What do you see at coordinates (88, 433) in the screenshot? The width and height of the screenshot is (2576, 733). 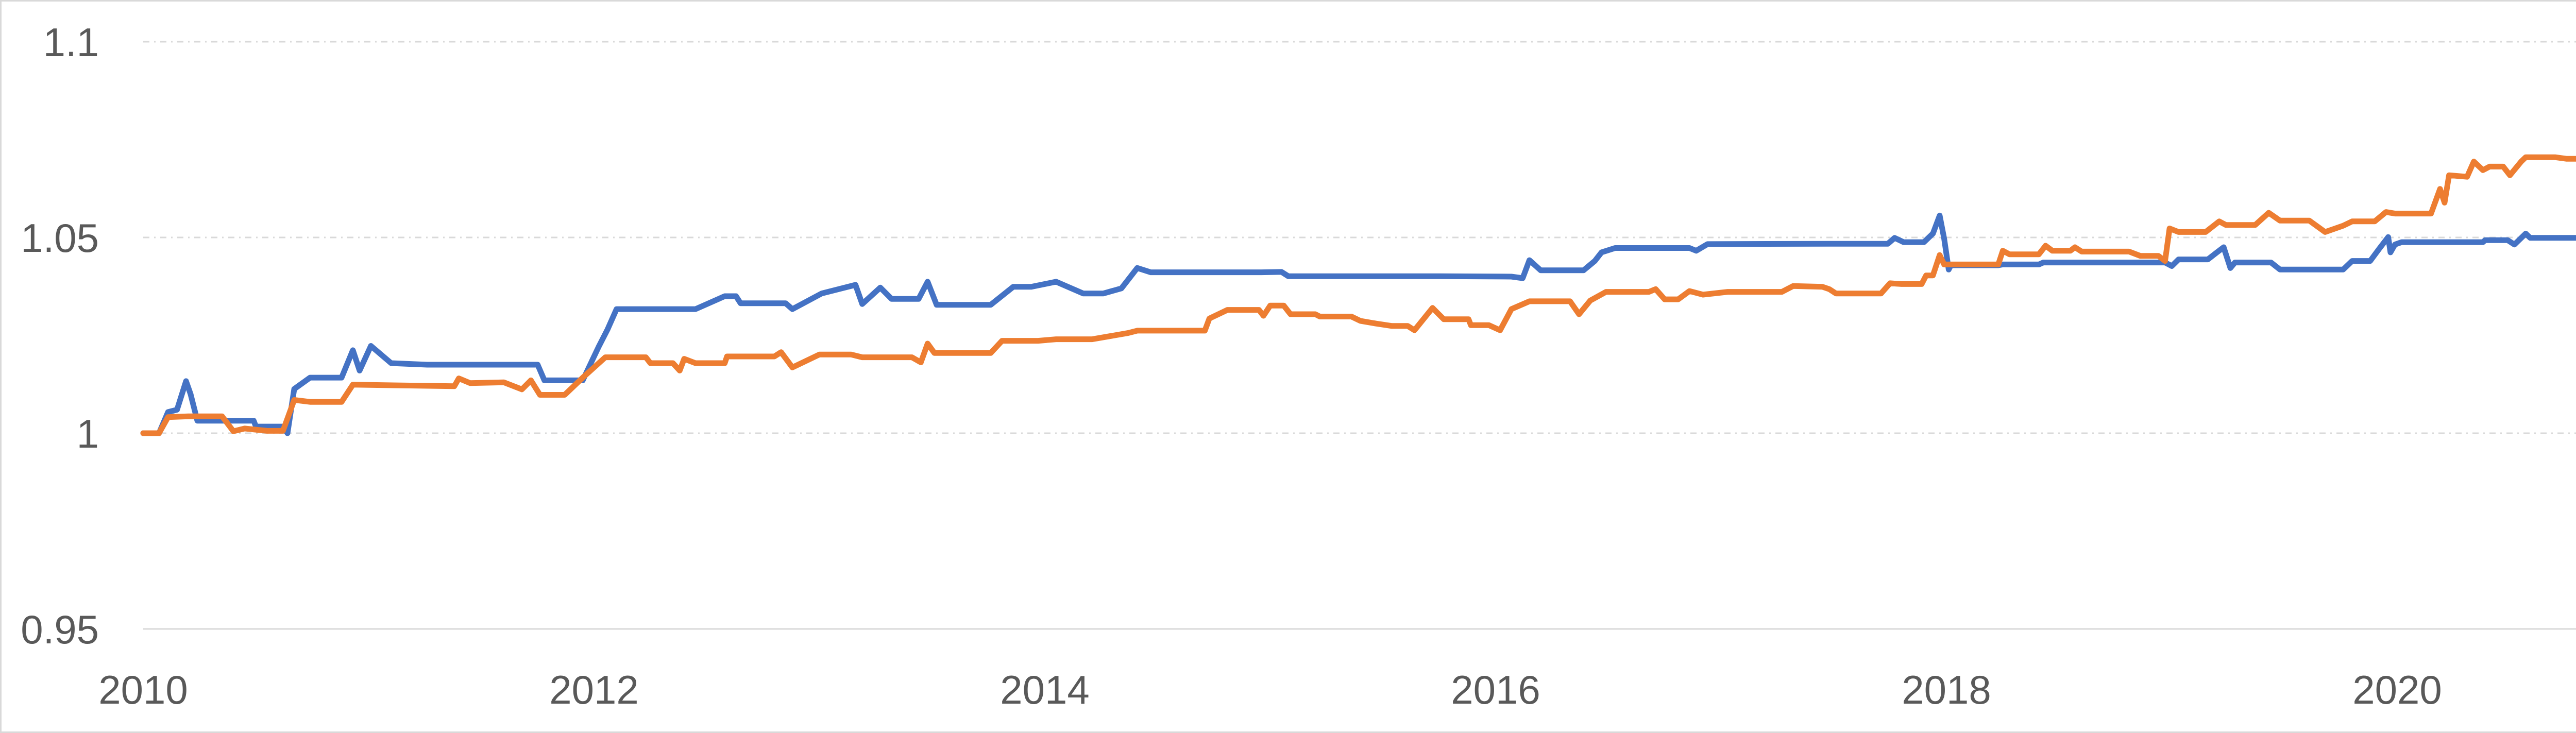 I see `y-tick-label: 1` at bounding box center [88, 433].